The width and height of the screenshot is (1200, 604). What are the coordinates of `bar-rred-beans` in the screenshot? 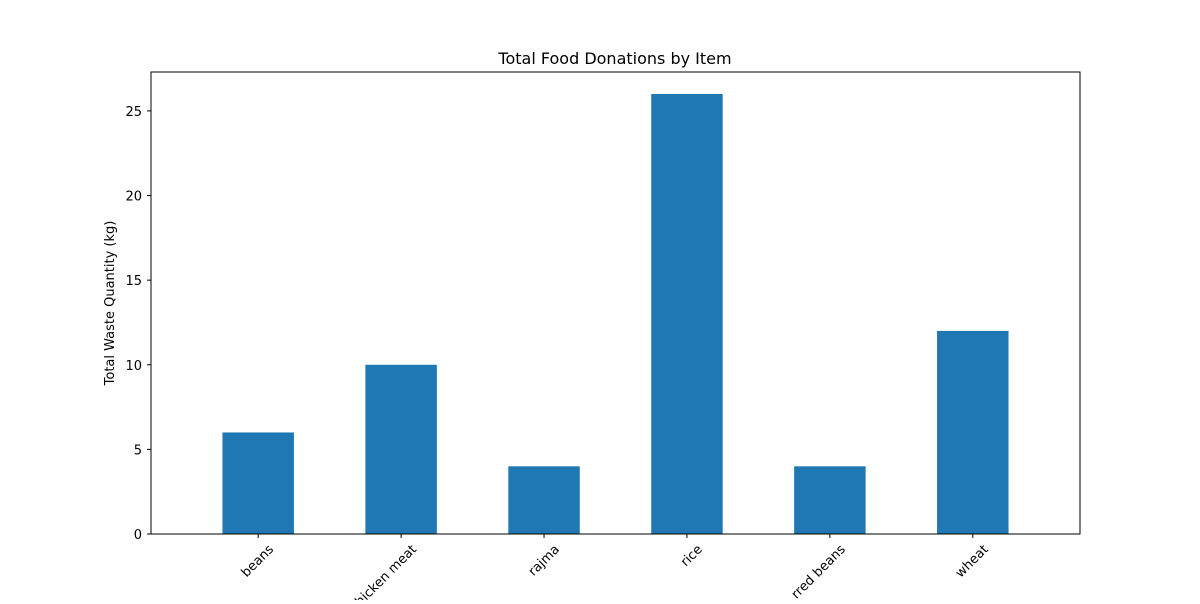 It's located at (830, 500).